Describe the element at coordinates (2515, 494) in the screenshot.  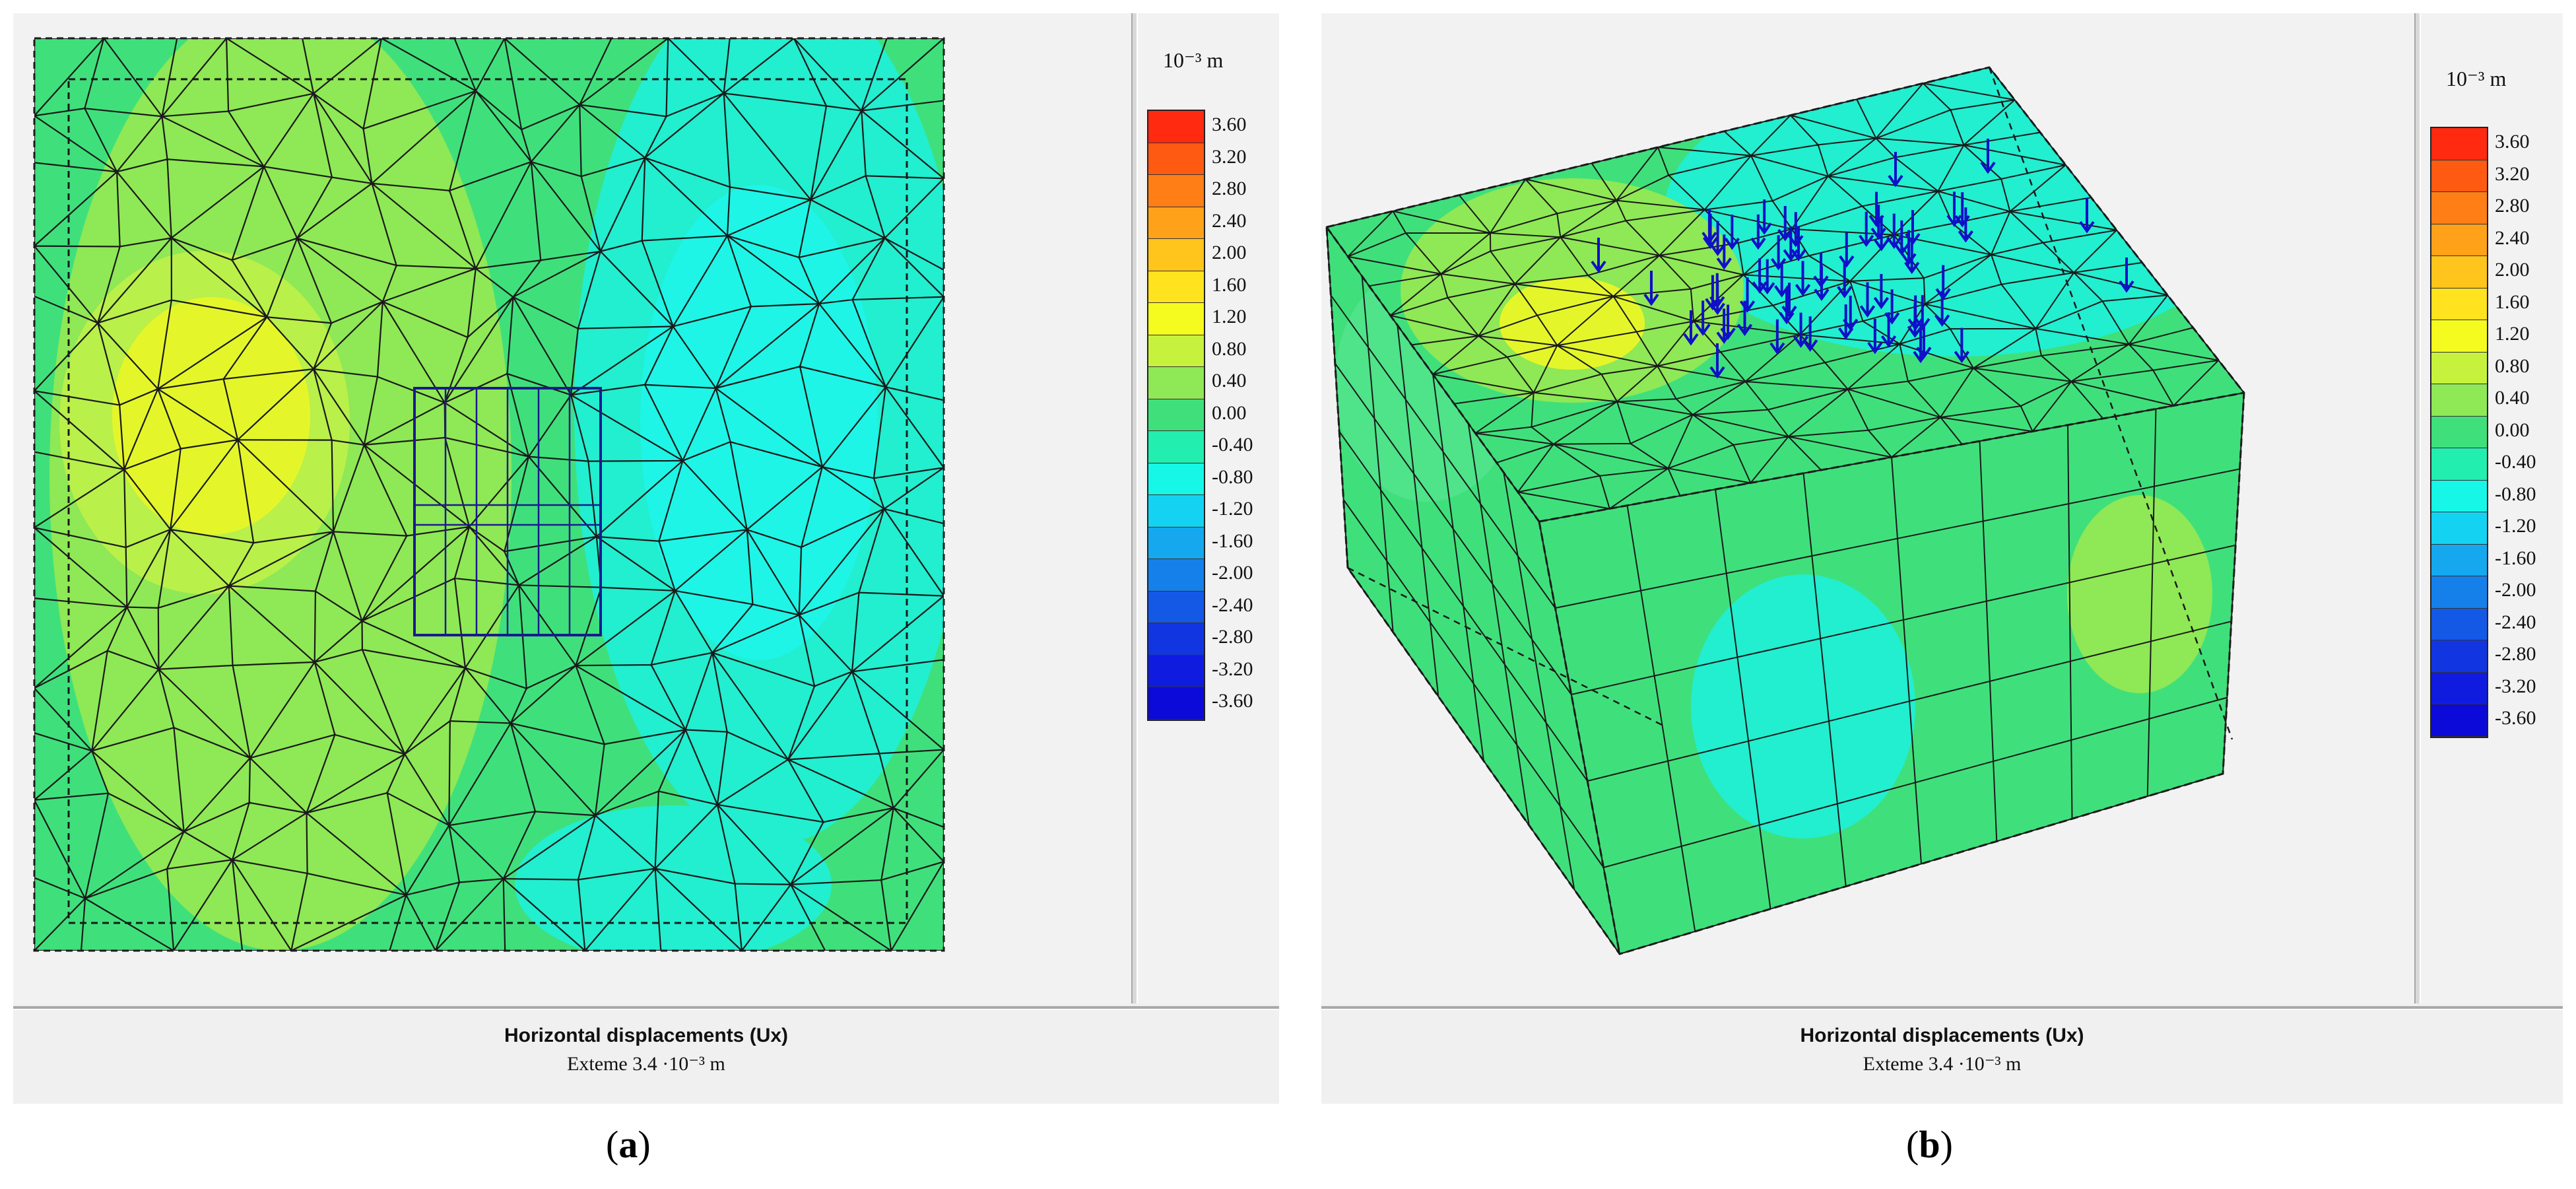
I see `legend-b-label: -0.80` at that location.